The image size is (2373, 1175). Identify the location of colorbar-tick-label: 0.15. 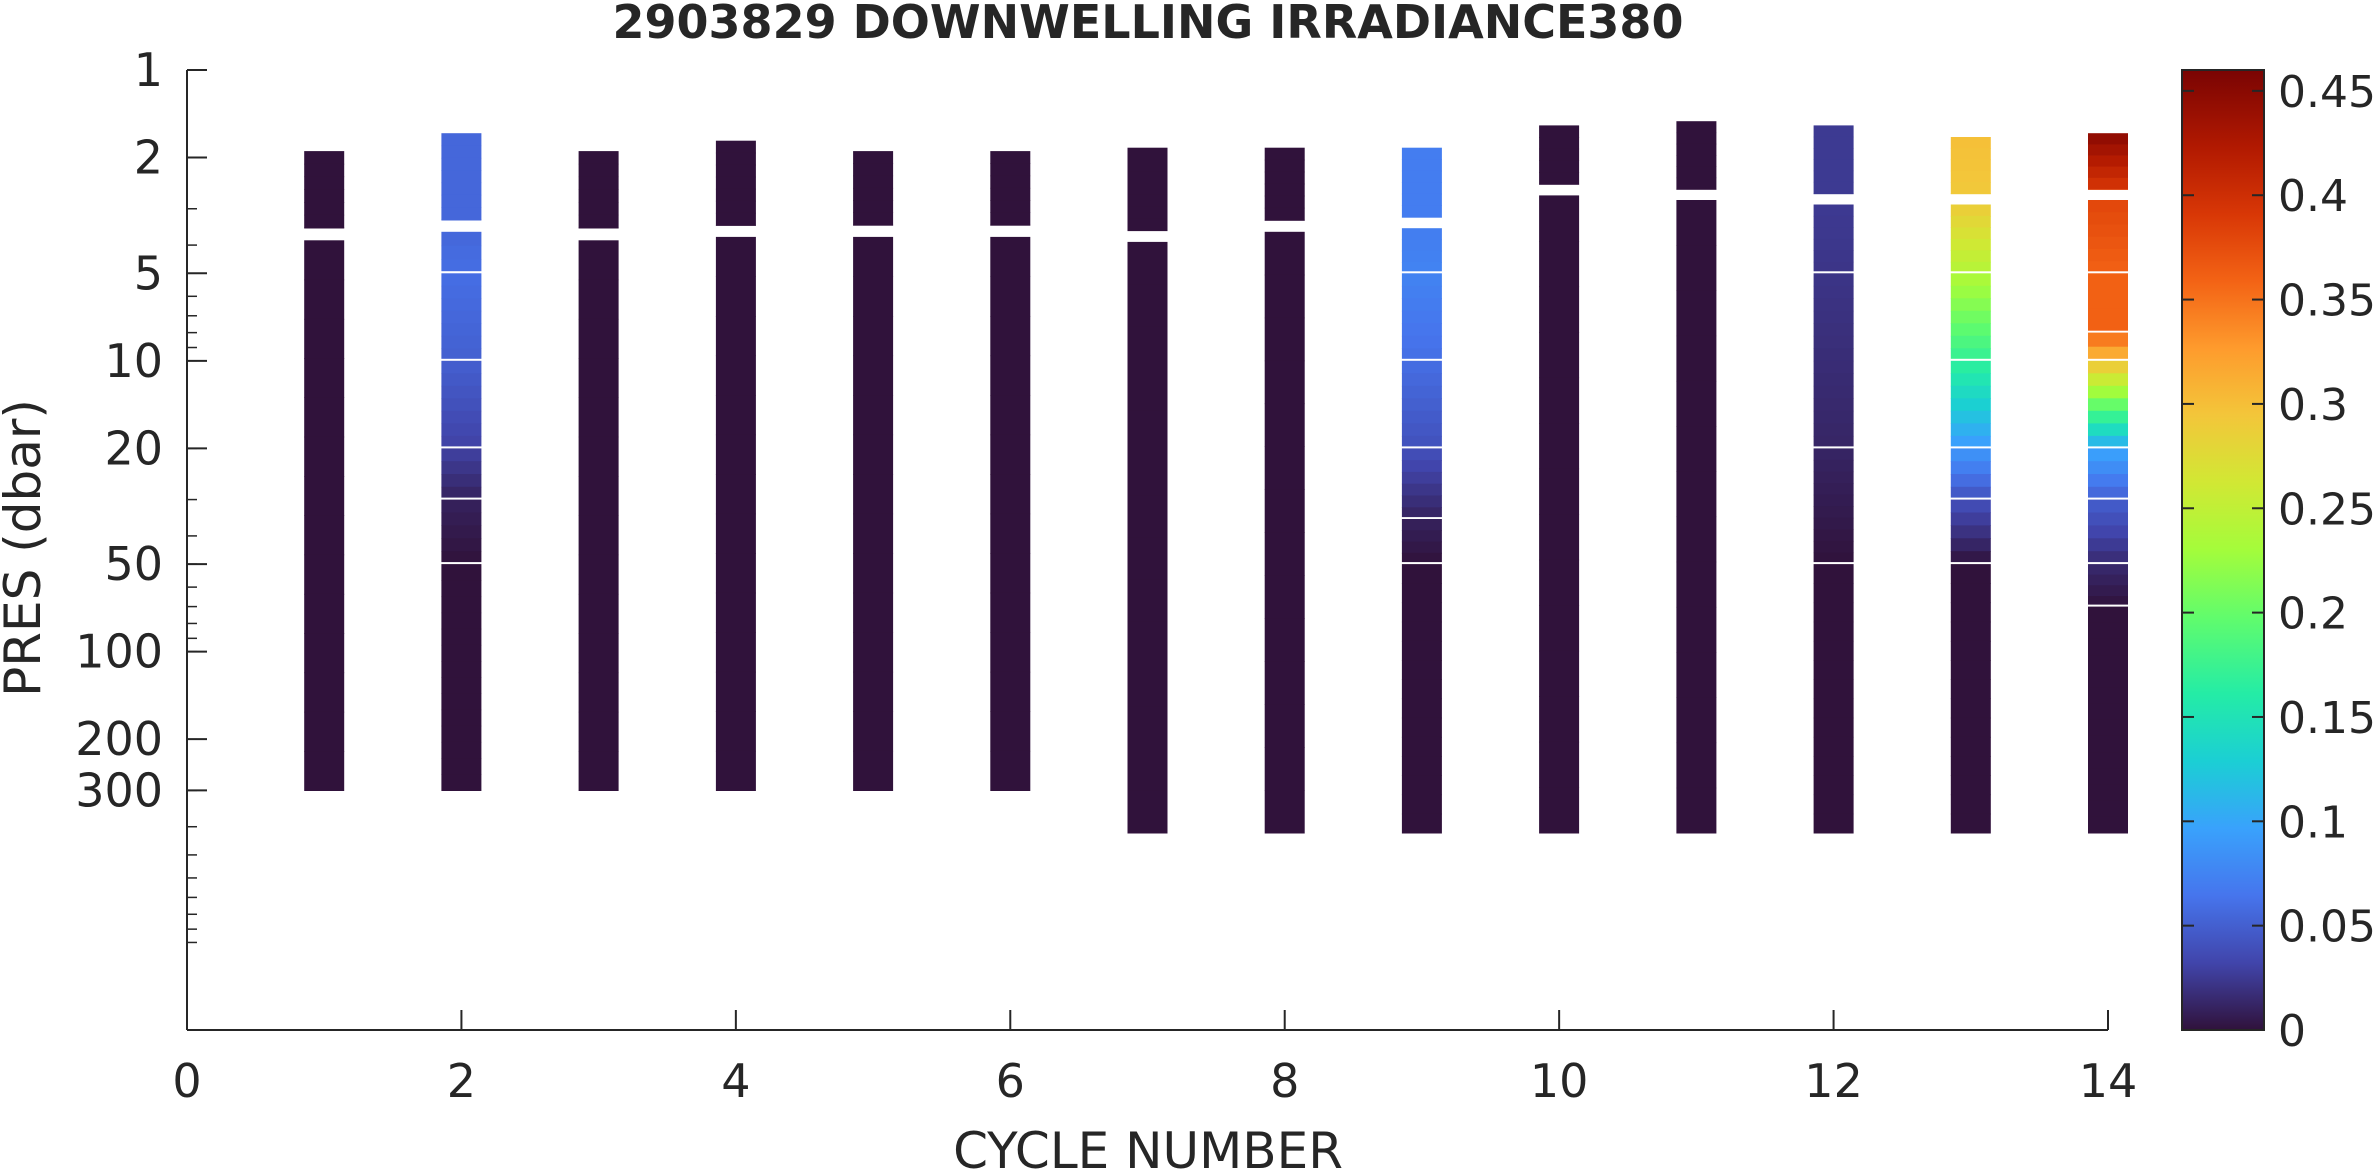
(2325, 718).